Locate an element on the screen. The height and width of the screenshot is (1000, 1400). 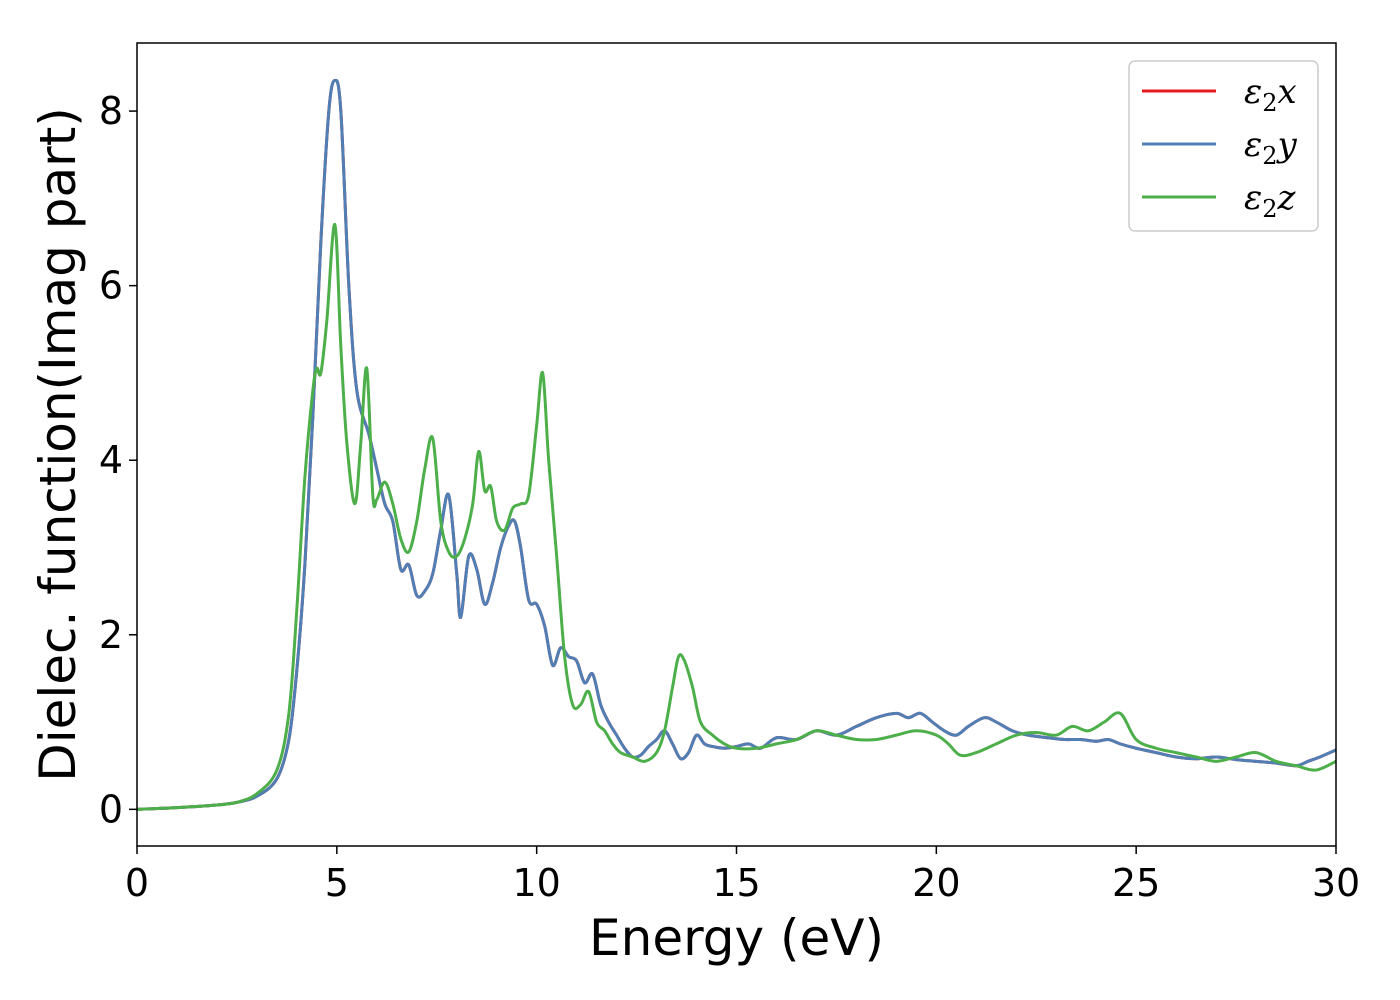
y-tick-label: 8 is located at coordinates (111, 111).